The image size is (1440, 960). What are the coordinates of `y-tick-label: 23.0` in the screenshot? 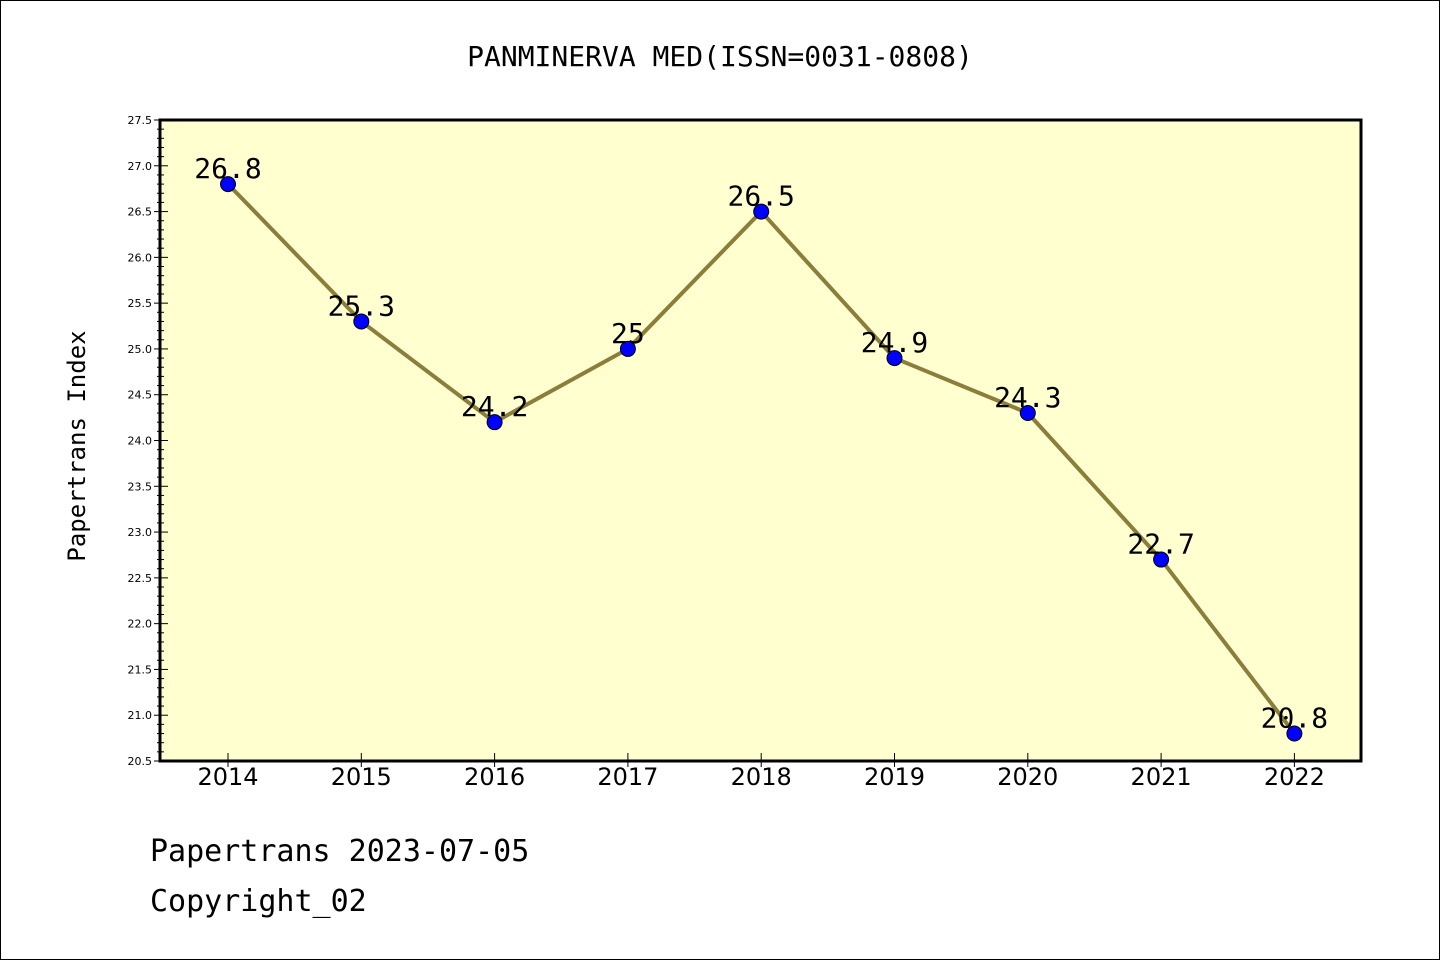 It's located at (140, 532).